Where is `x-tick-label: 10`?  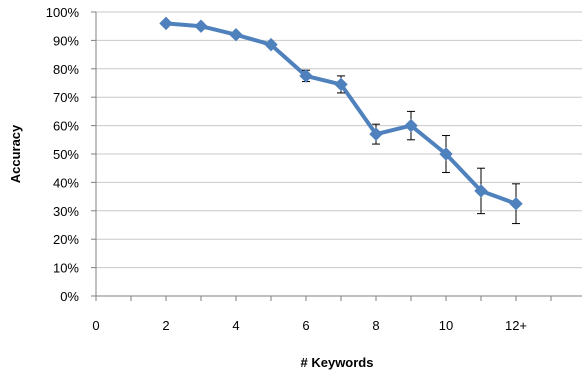
x-tick-label: 10 is located at coordinates (446, 325).